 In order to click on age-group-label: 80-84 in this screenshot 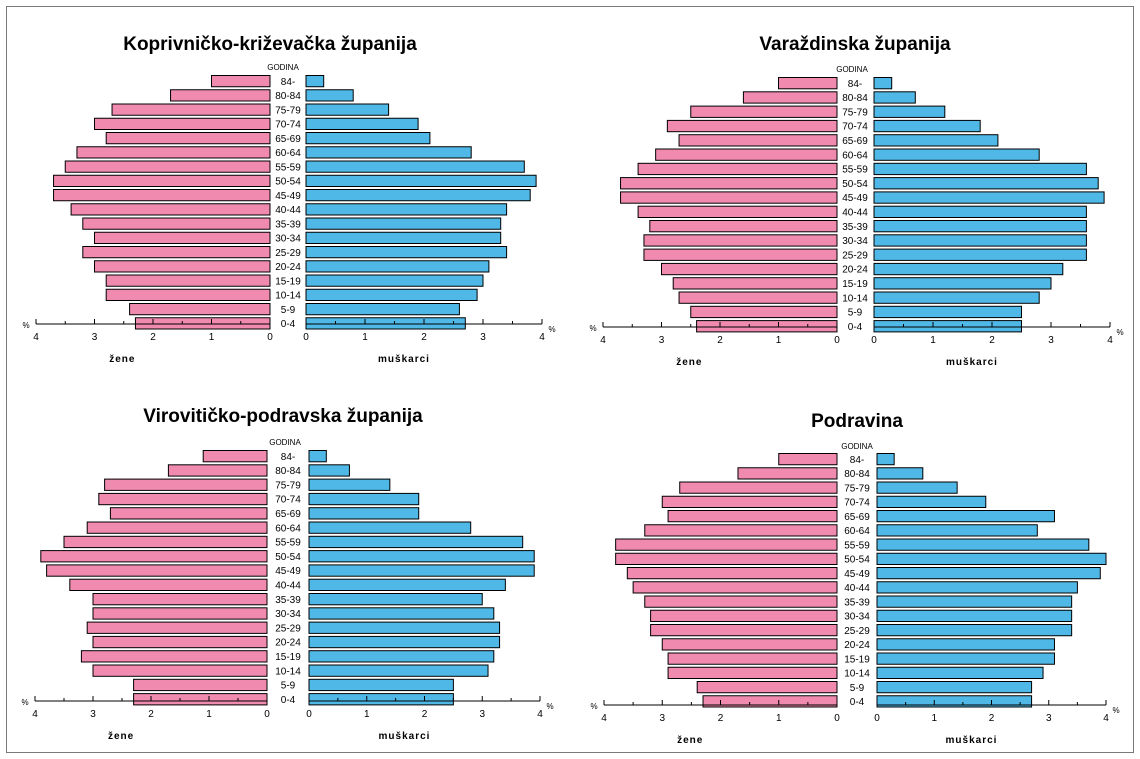, I will do `click(288, 96)`.